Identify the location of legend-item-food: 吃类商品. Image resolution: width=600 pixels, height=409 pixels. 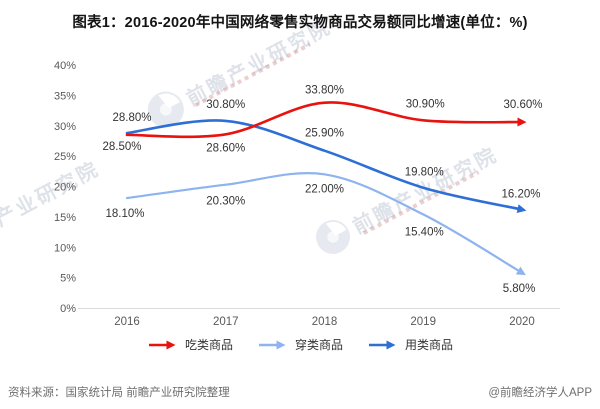
(190, 344).